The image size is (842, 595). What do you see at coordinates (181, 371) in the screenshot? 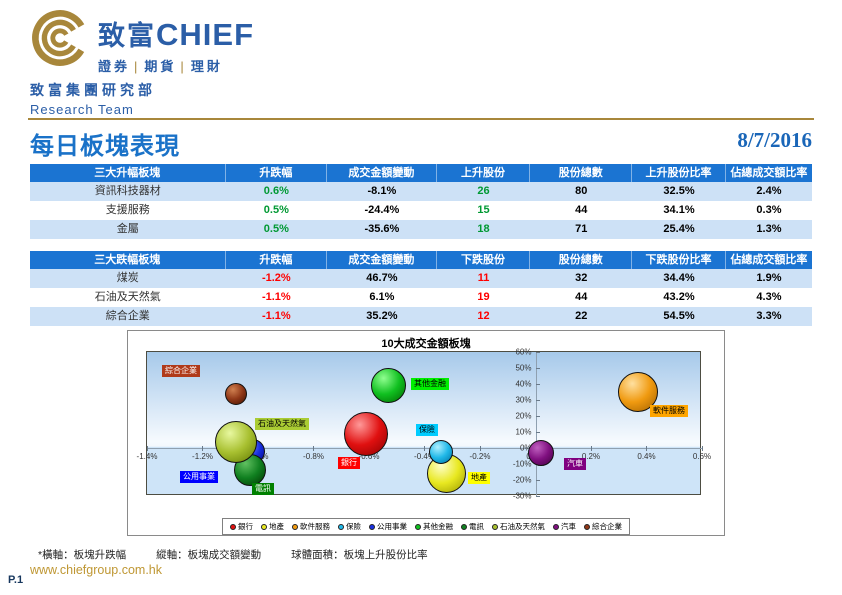
I see `bubble-label: 綜合企業` at bounding box center [181, 371].